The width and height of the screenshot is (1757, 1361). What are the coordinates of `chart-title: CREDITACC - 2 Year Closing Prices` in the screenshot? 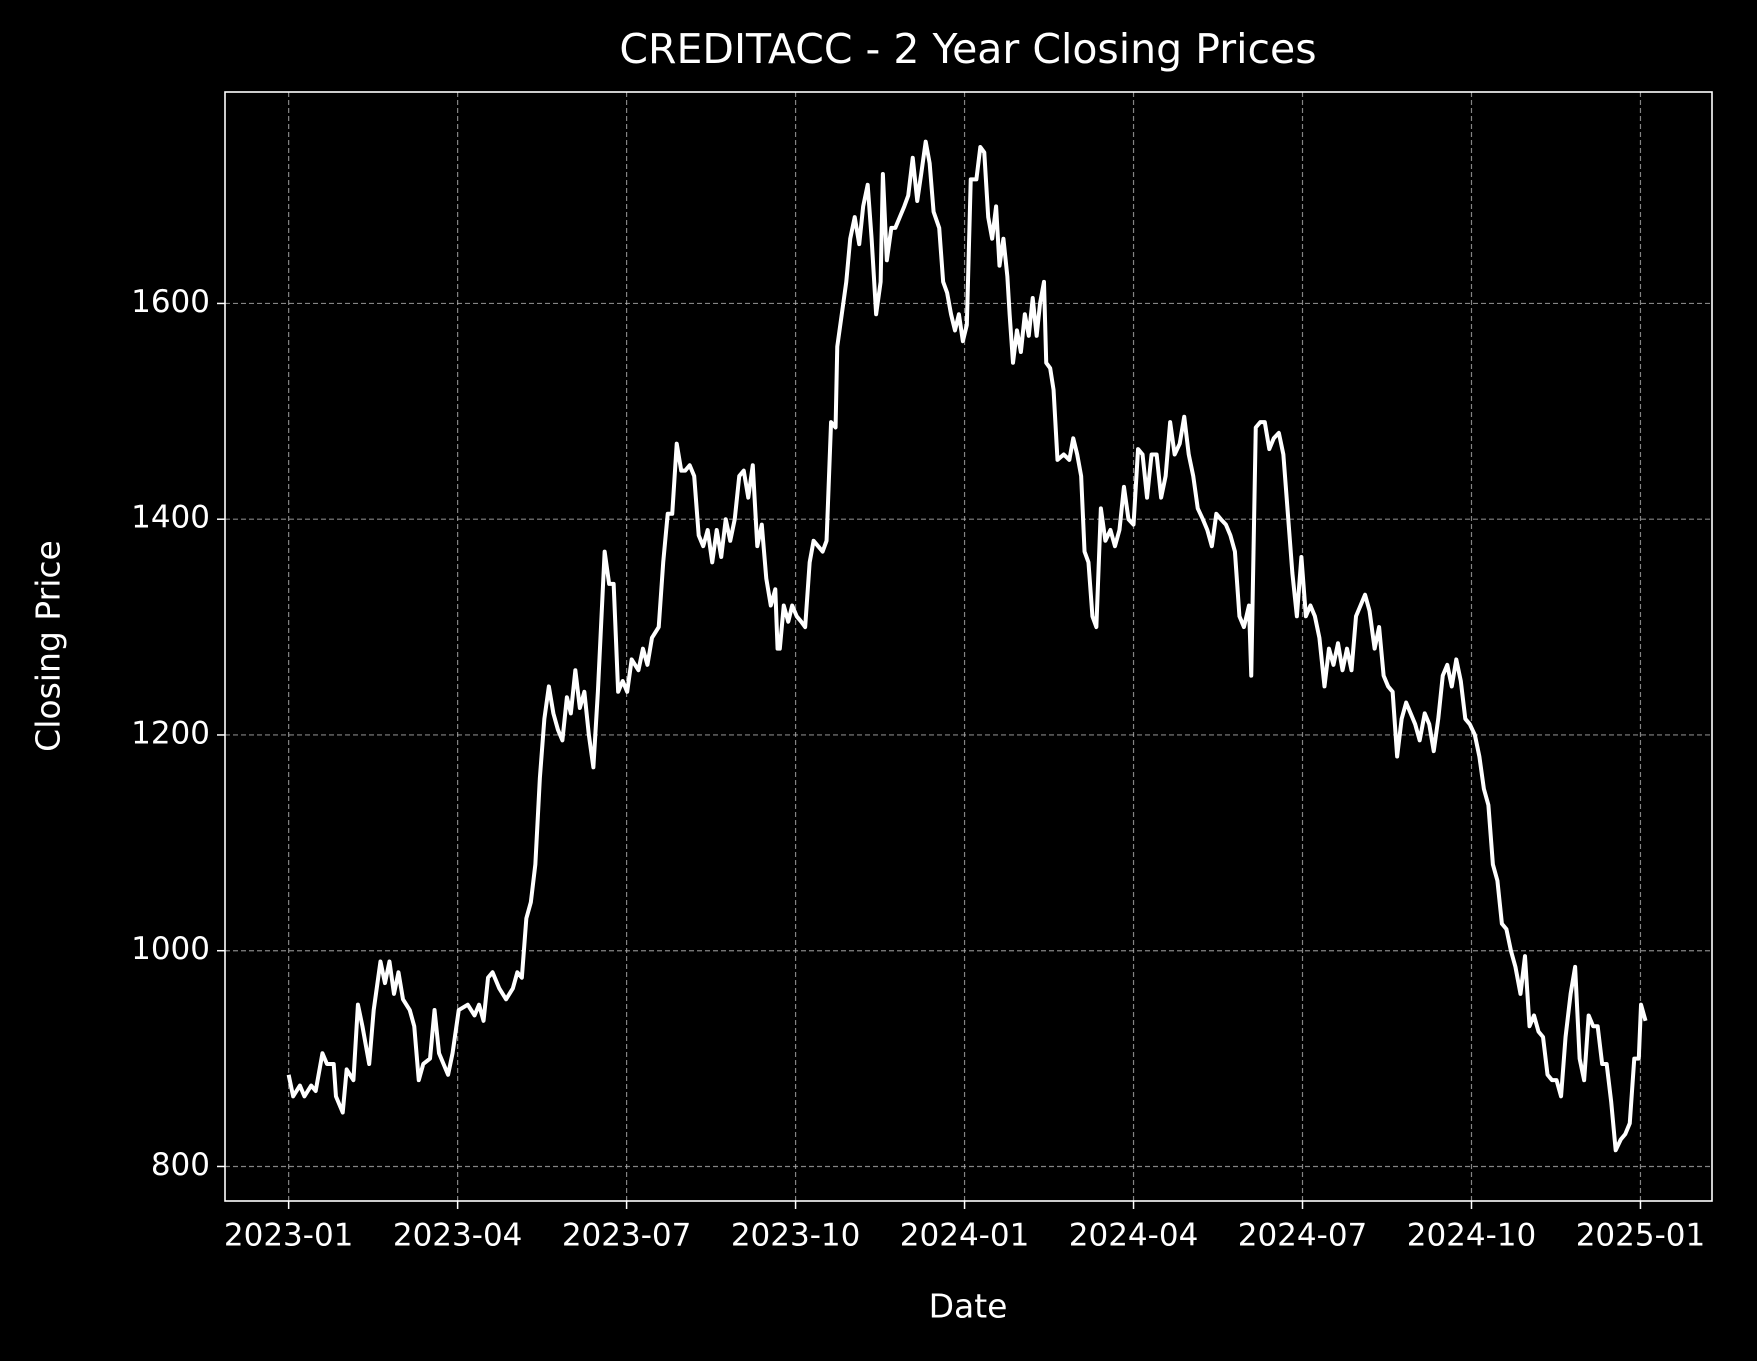 It's located at (967, 49).